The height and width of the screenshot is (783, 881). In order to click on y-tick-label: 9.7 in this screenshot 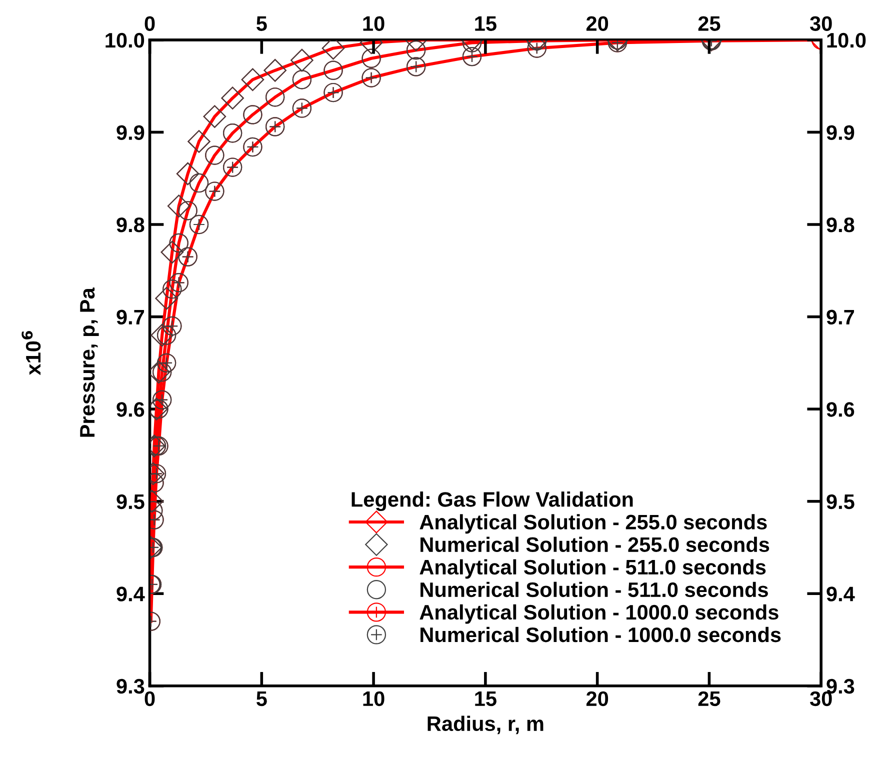, I will do `click(130, 317)`.